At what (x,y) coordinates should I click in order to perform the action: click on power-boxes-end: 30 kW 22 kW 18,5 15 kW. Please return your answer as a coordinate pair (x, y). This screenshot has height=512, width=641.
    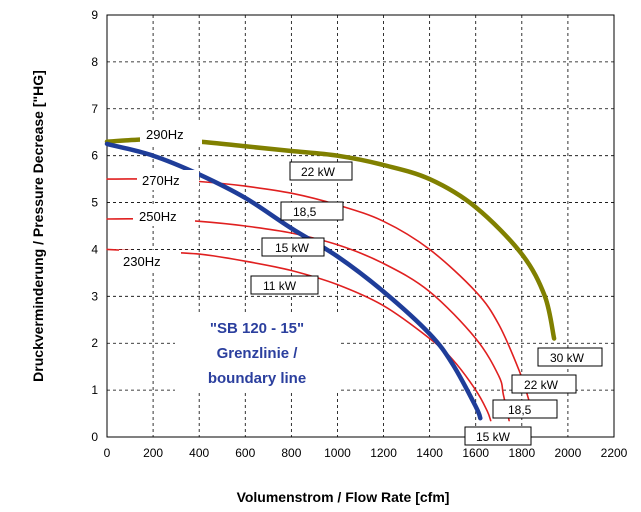
    Looking at the image, I should click on (533, 396).